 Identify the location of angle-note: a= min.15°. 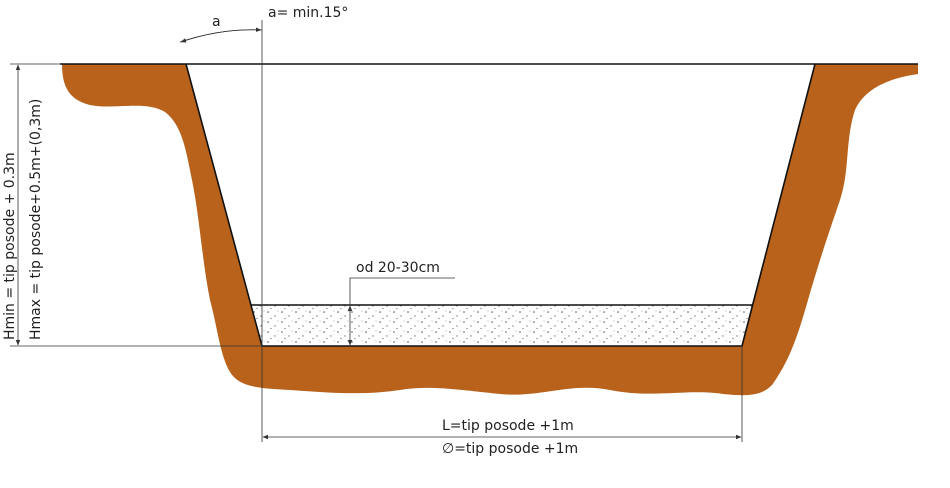
(308, 13).